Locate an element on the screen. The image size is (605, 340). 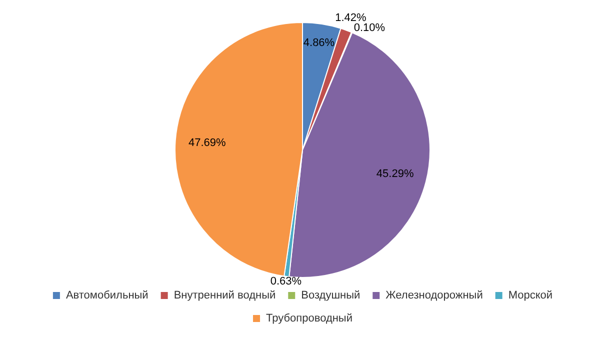
legend-label: Трубопроводный is located at coordinates (309, 318).